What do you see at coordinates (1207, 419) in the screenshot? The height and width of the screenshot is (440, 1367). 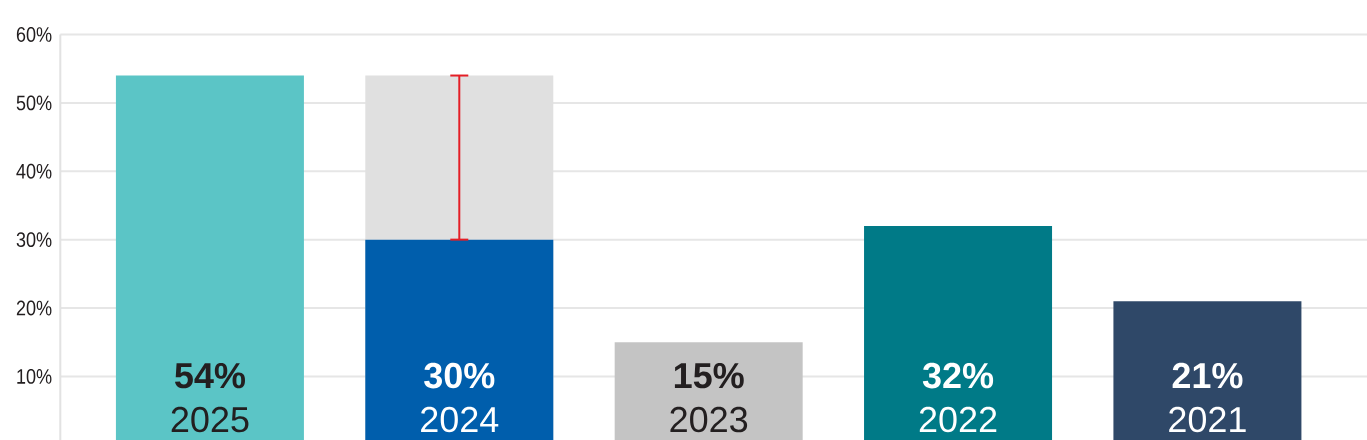 I see `x-tick-label: 2021` at bounding box center [1207, 419].